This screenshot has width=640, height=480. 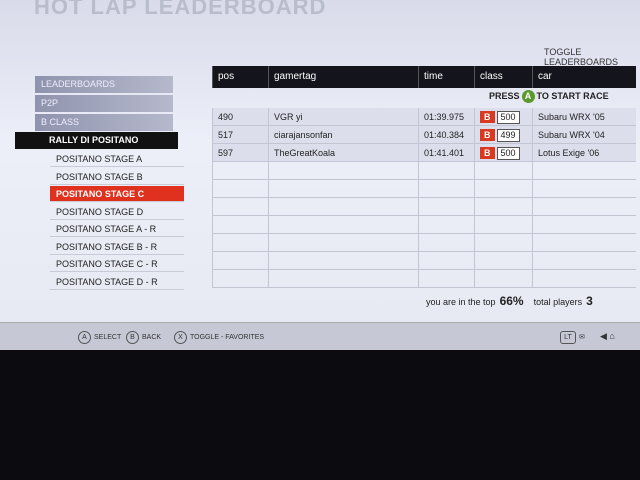 I want to click on cell: 01:39.975, so click(x=446, y=117).